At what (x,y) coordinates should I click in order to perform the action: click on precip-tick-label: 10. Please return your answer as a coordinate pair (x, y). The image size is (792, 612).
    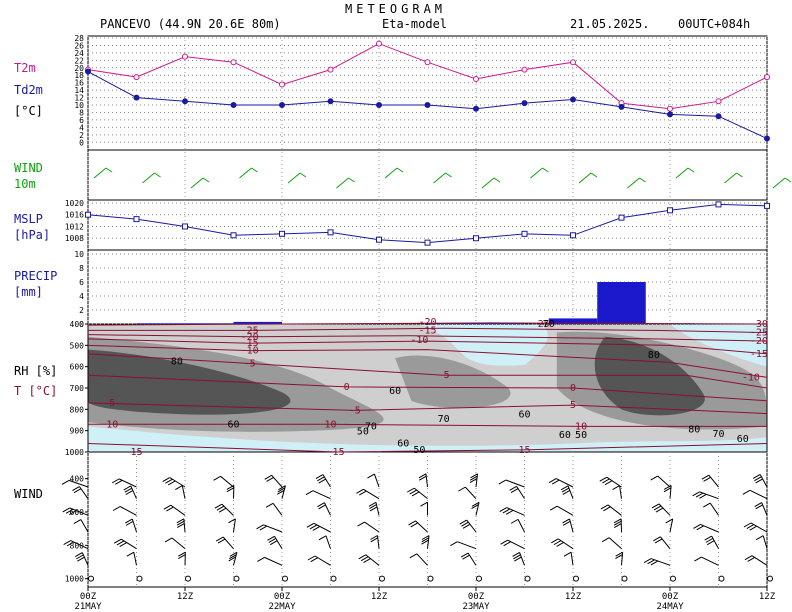
    Looking at the image, I should click on (79, 254).